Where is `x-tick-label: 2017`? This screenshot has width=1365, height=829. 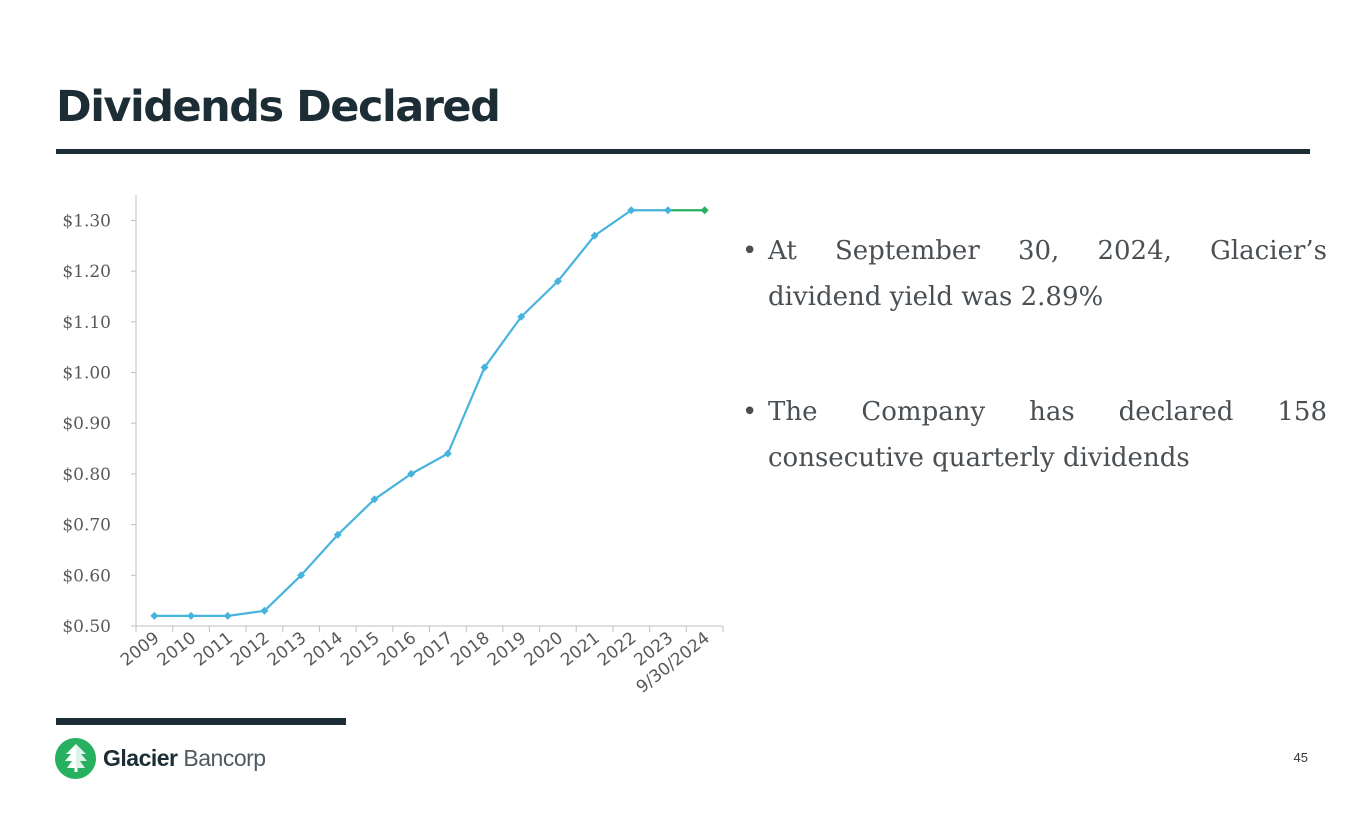 x-tick-label: 2017 is located at coordinates (434, 649).